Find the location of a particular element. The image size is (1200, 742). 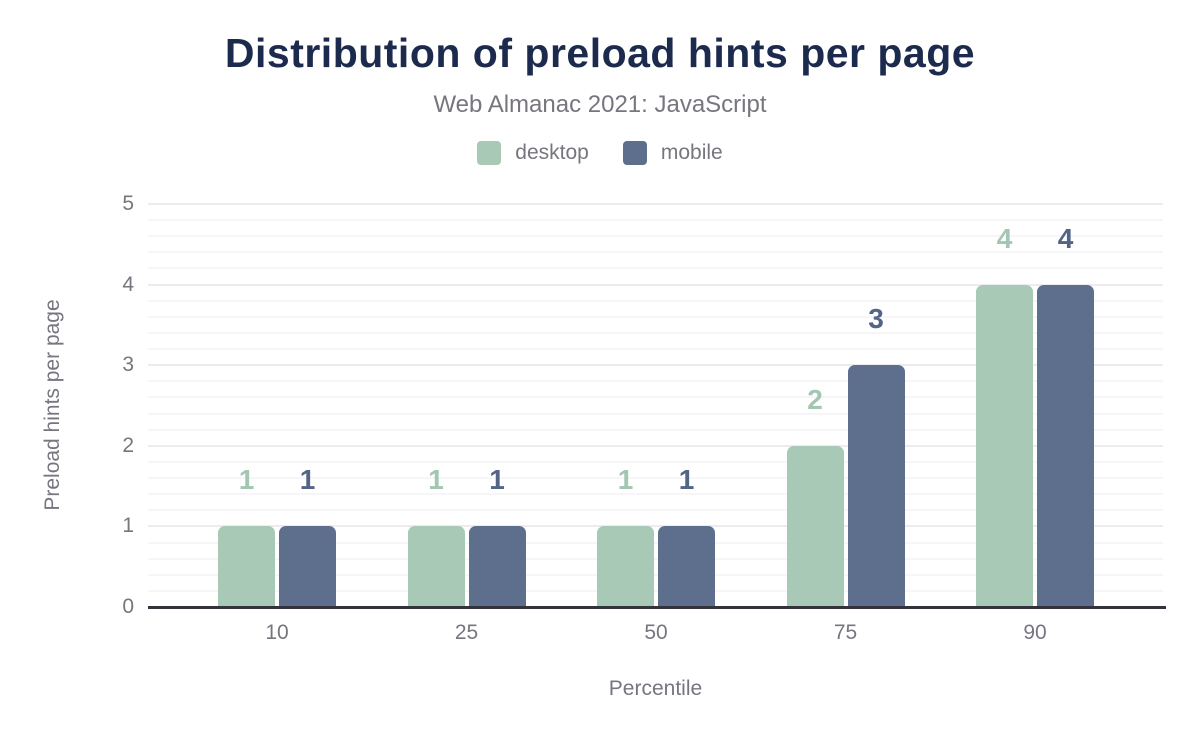

y-tick-label-3: 3 is located at coordinates (128, 365).